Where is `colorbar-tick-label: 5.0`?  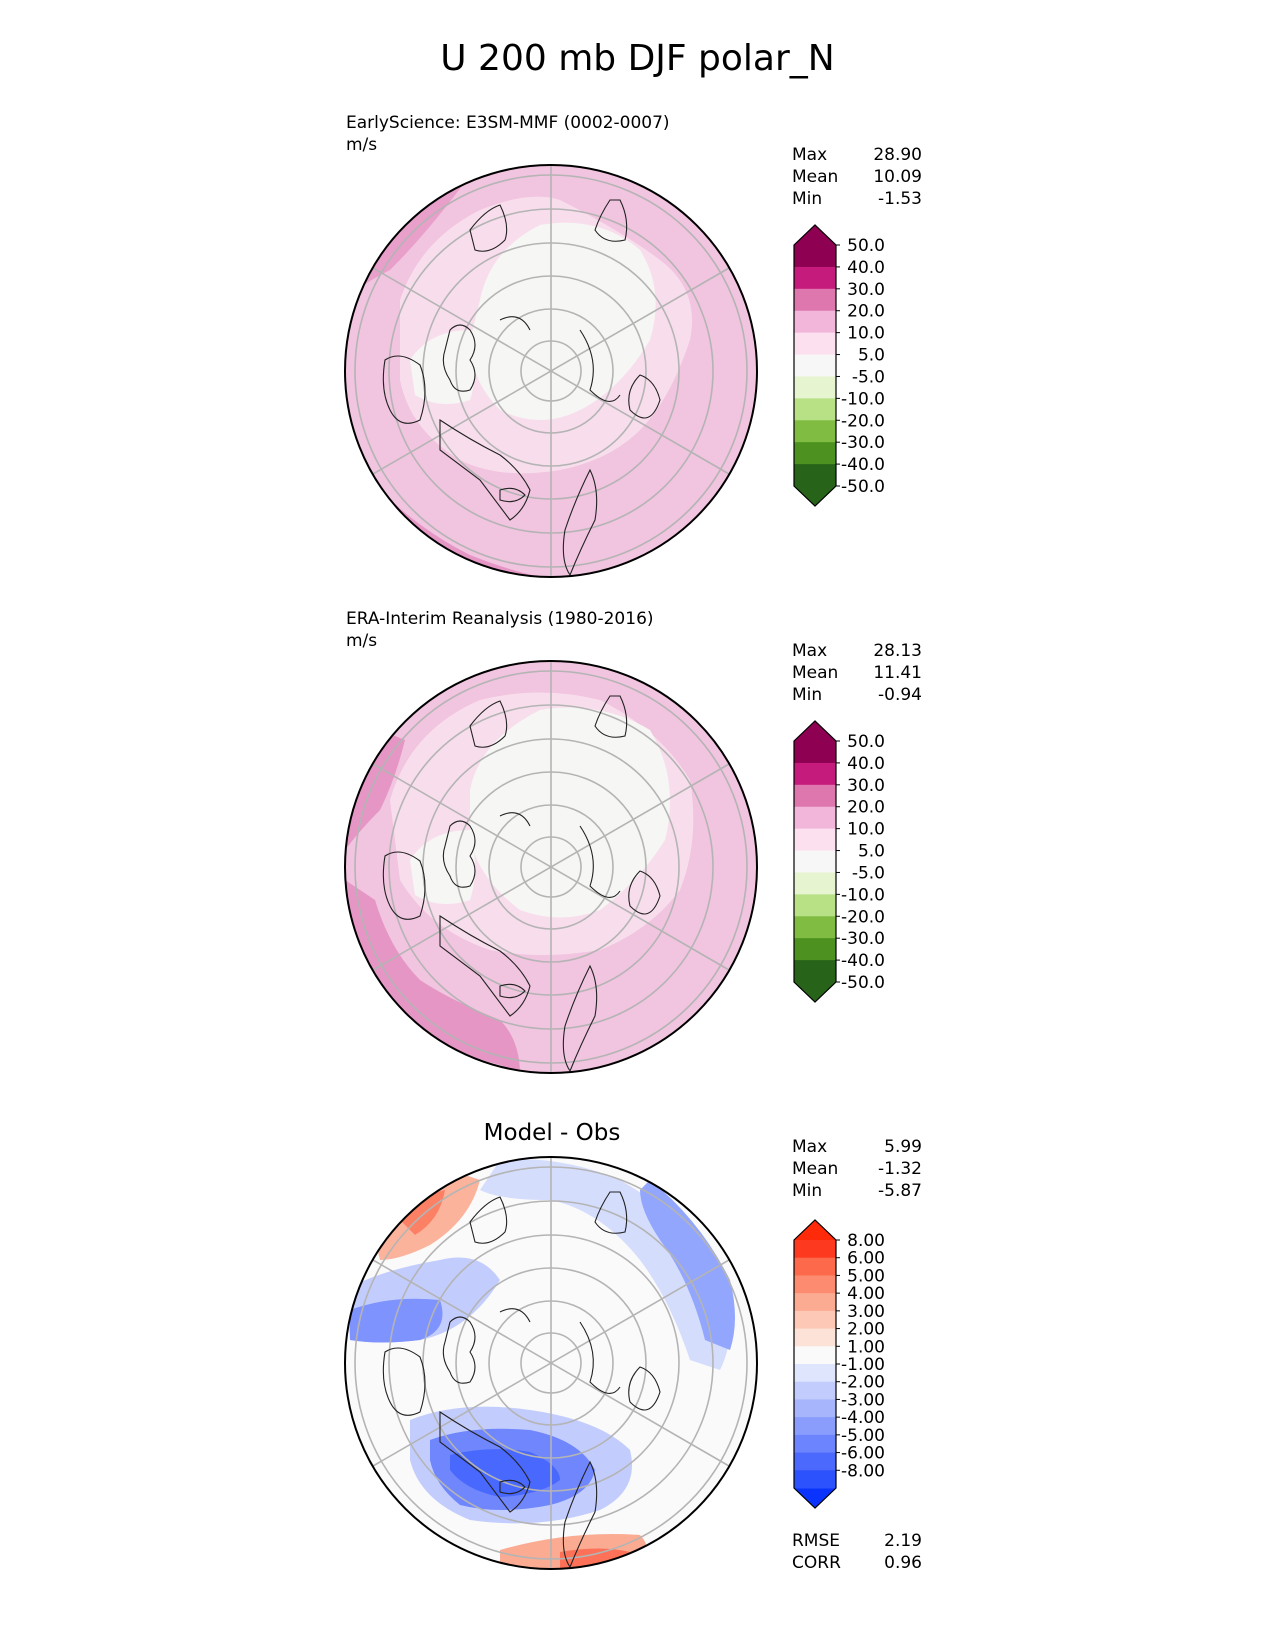 colorbar-tick-label: 5.0 is located at coordinates (871, 852).